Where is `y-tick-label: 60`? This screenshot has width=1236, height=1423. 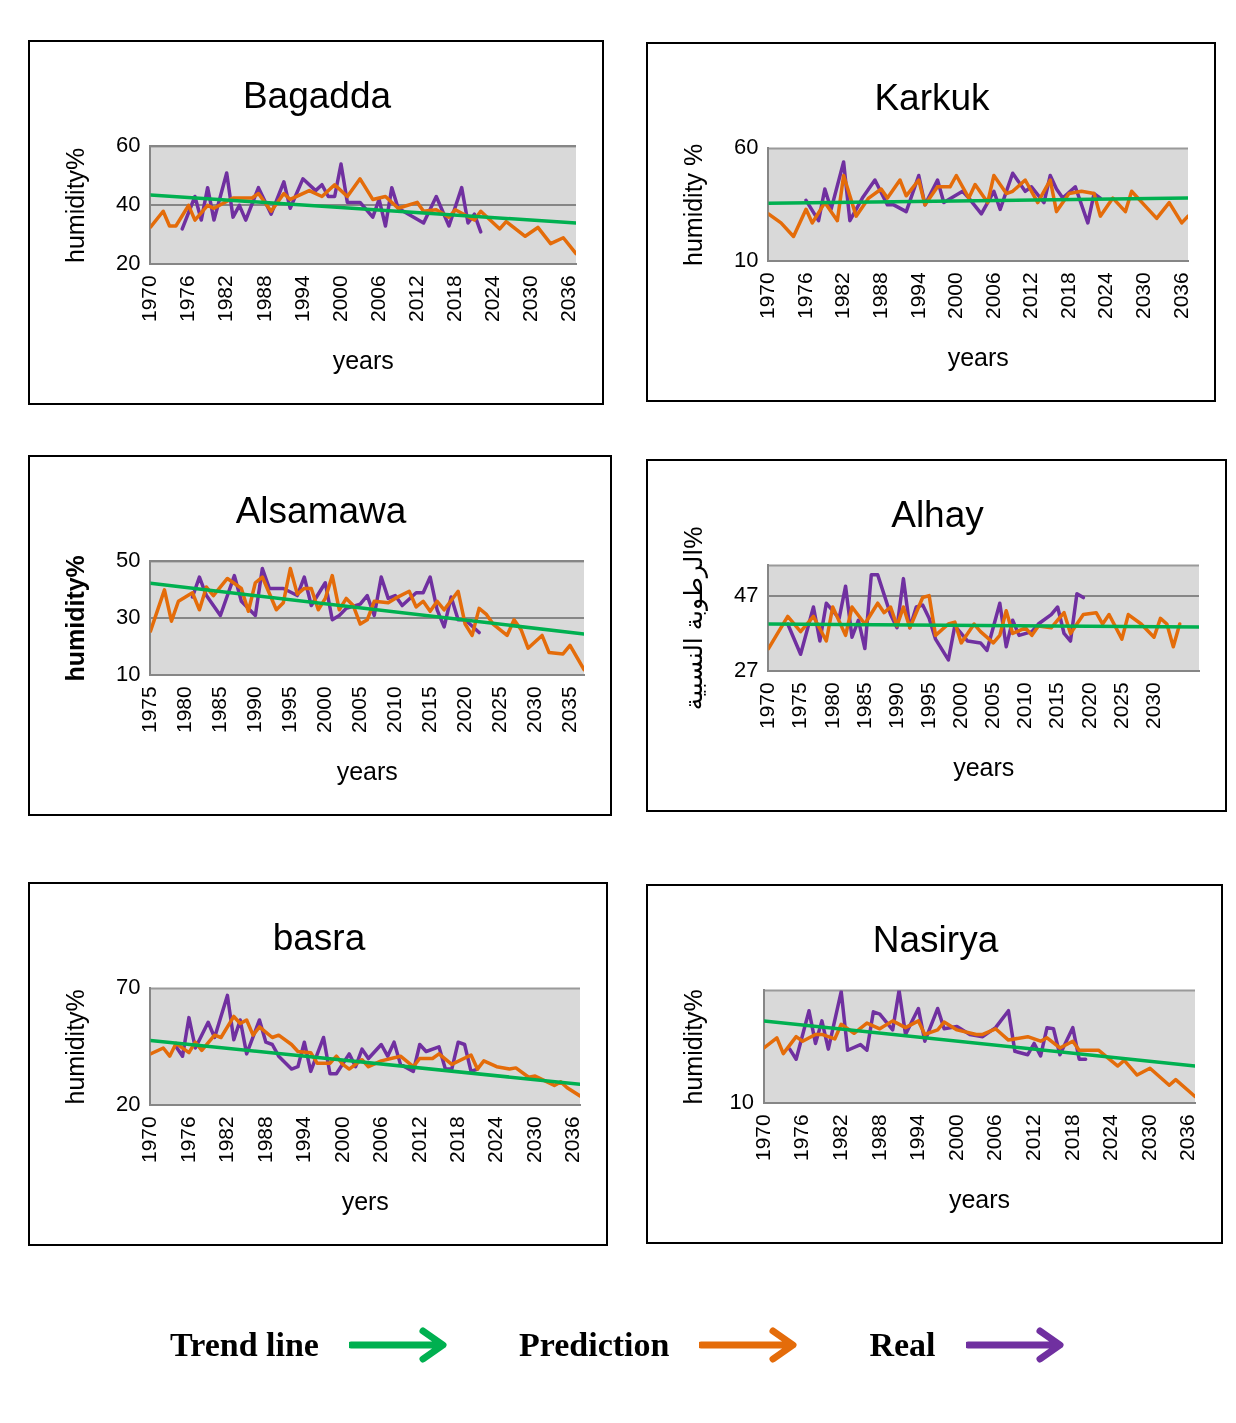 y-tick-label: 60 is located at coordinates (746, 147).